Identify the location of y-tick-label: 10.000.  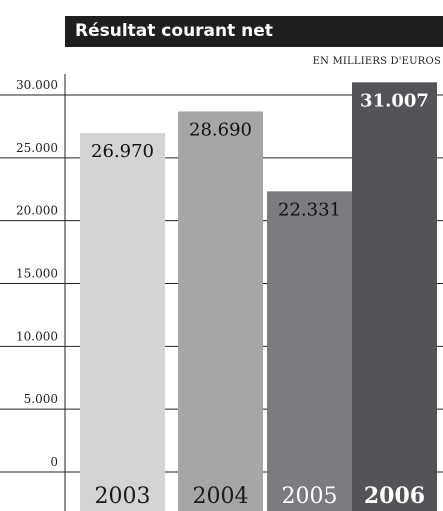
(37, 336).